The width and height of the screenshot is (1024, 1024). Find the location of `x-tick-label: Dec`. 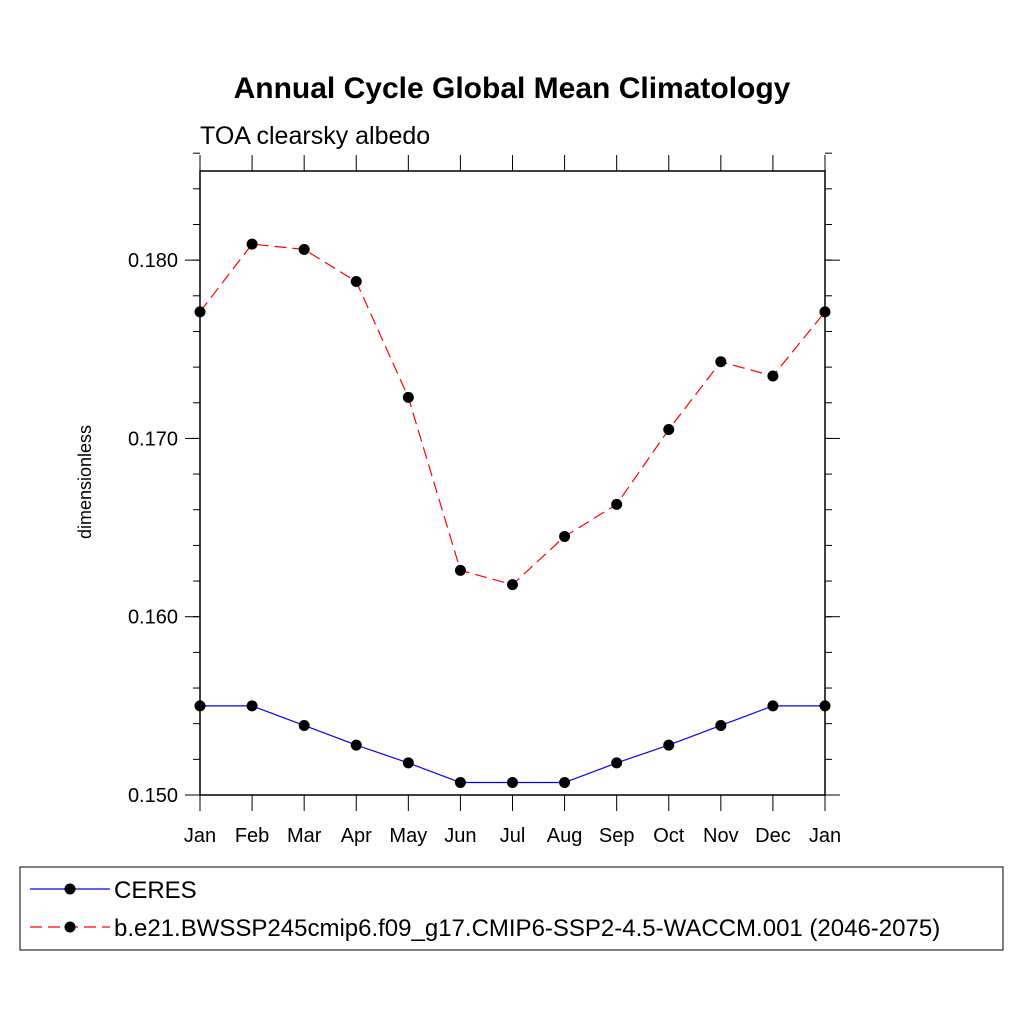

x-tick-label: Dec is located at coordinates (773, 836).